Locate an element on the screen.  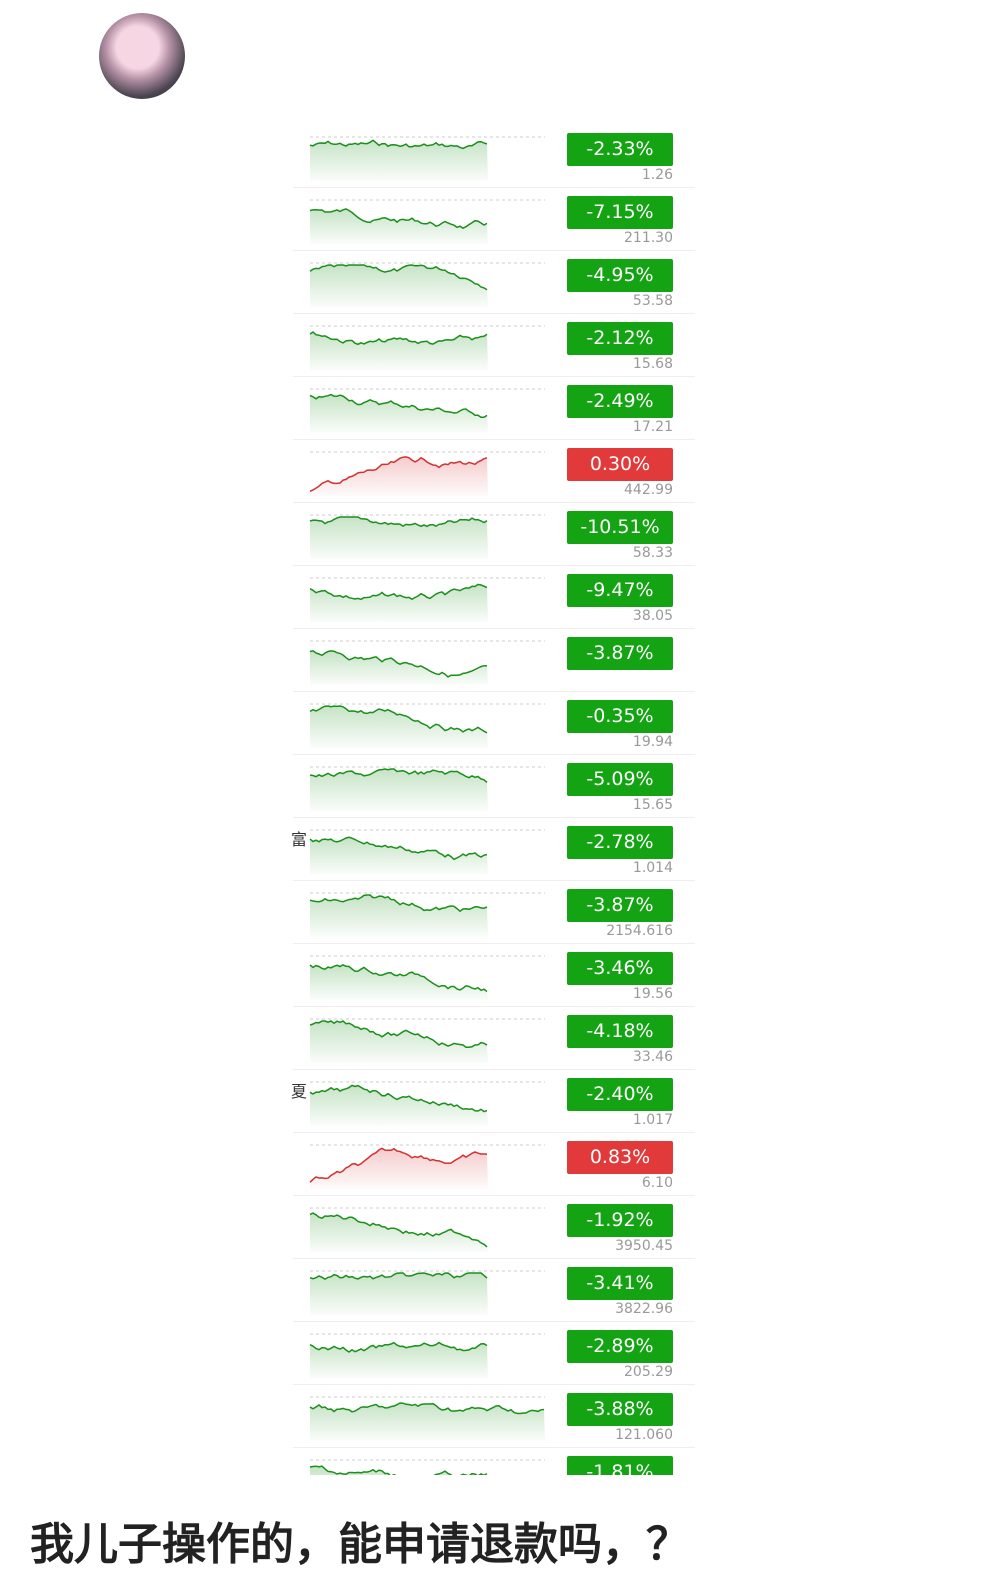
stock-row: 0.30% 442.99 is located at coordinates (492, 471).